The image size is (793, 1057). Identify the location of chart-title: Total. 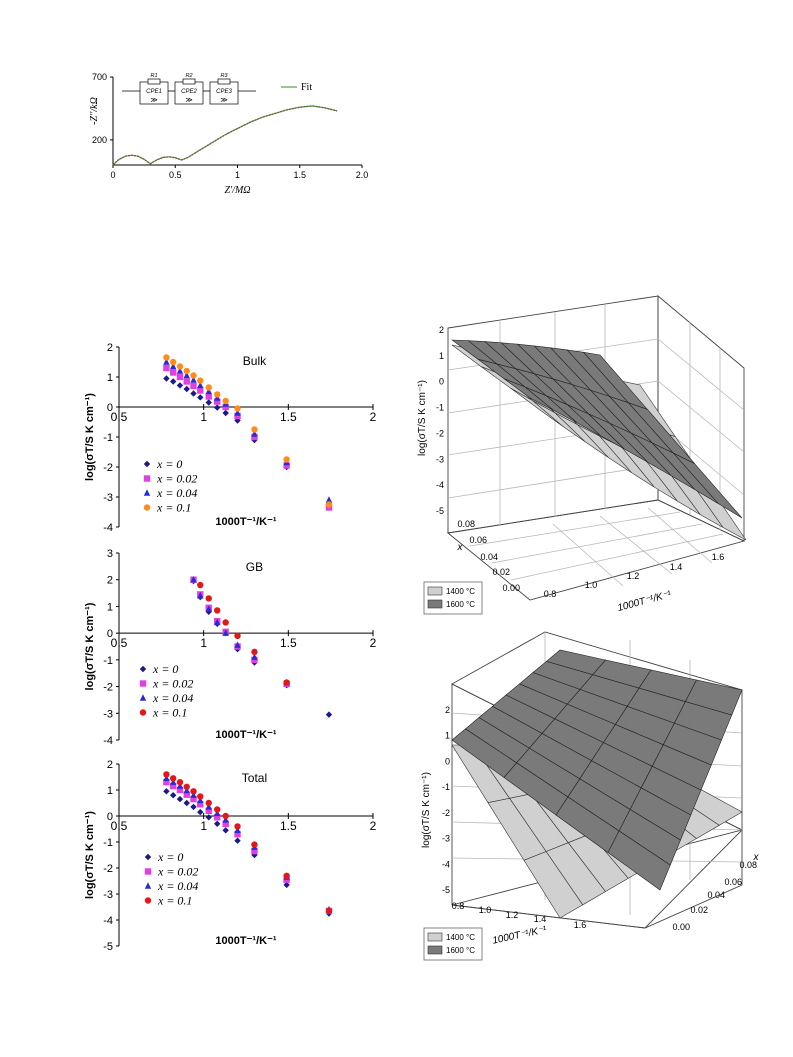
(254, 778).